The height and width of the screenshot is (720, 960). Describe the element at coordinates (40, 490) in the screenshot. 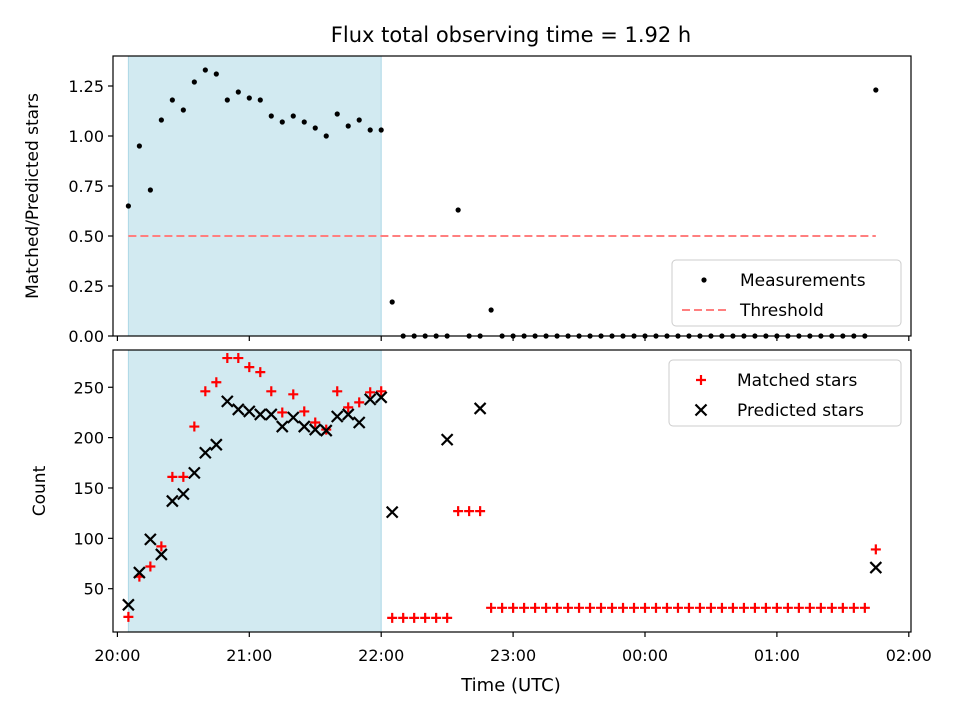

I see `y-axis-label: Count` at that location.